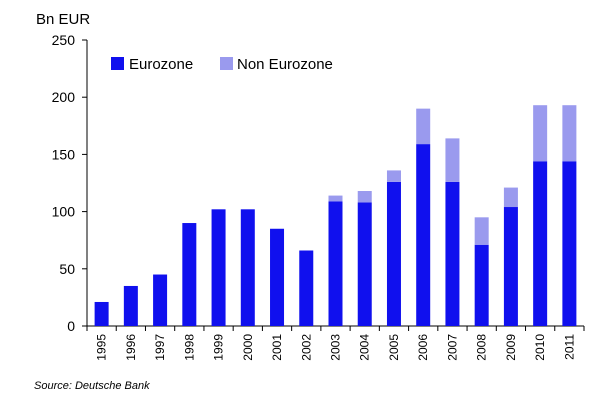 The height and width of the screenshot is (413, 614). What do you see at coordinates (64, 97) in the screenshot?
I see `y-tick-label: 200` at bounding box center [64, 97].